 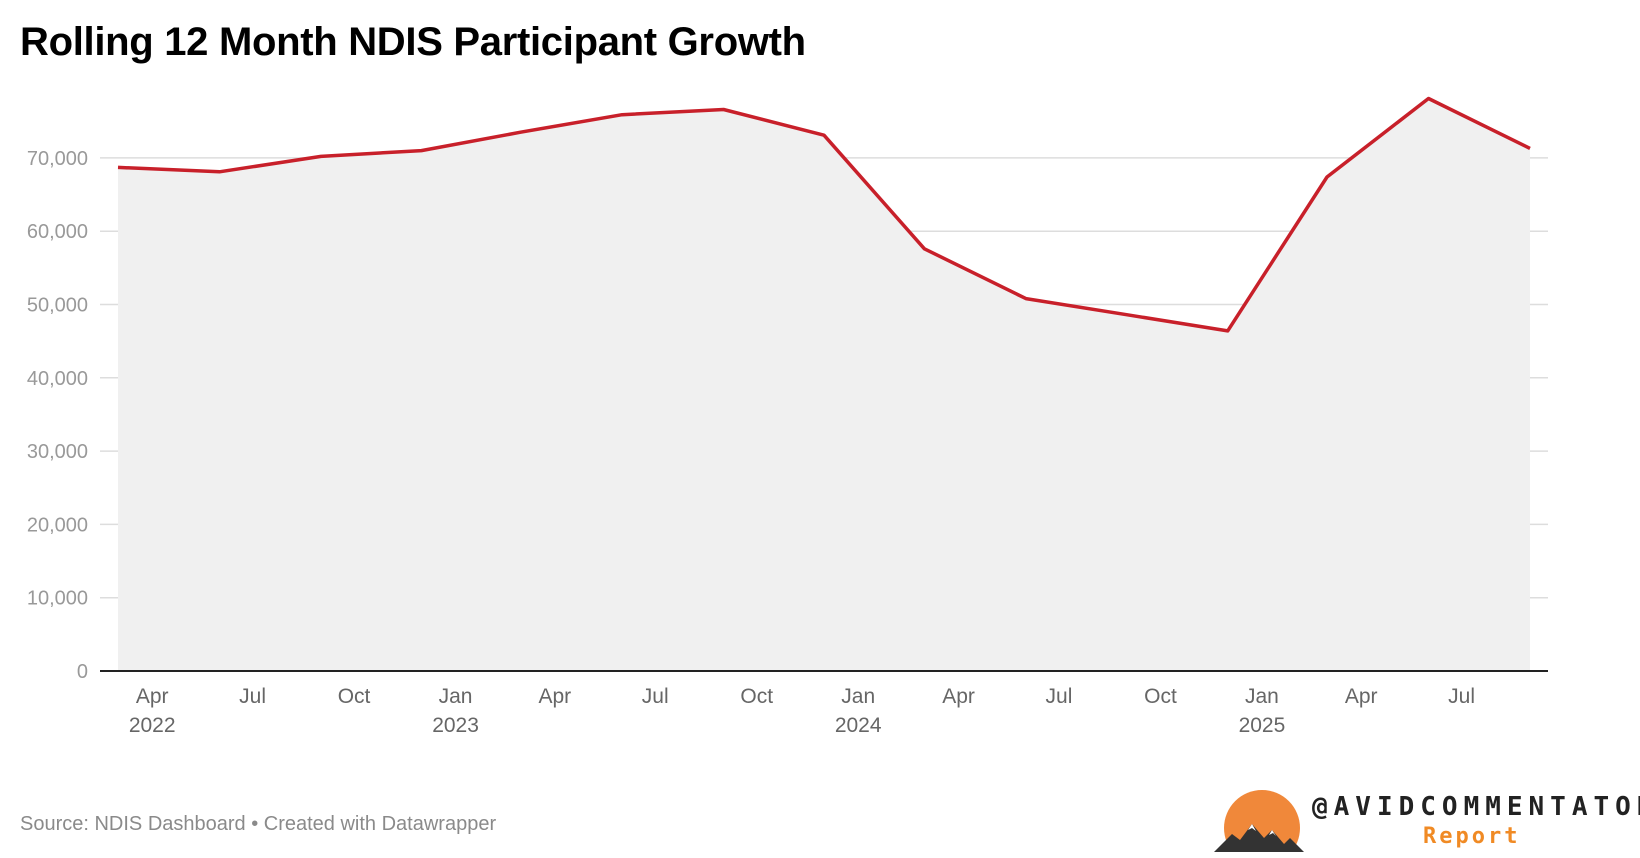 What do you see at coordinates (57, 232) in the screenshot?
I see `y-tick-label: 60,000` at bounding box center [57, 232].